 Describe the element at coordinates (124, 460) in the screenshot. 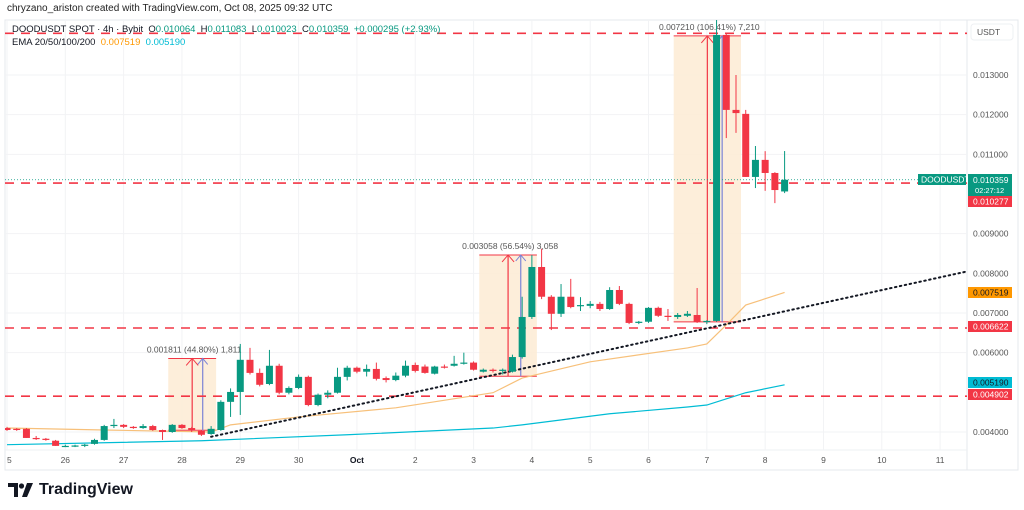

I see `time-tick-label: 27` at that location.